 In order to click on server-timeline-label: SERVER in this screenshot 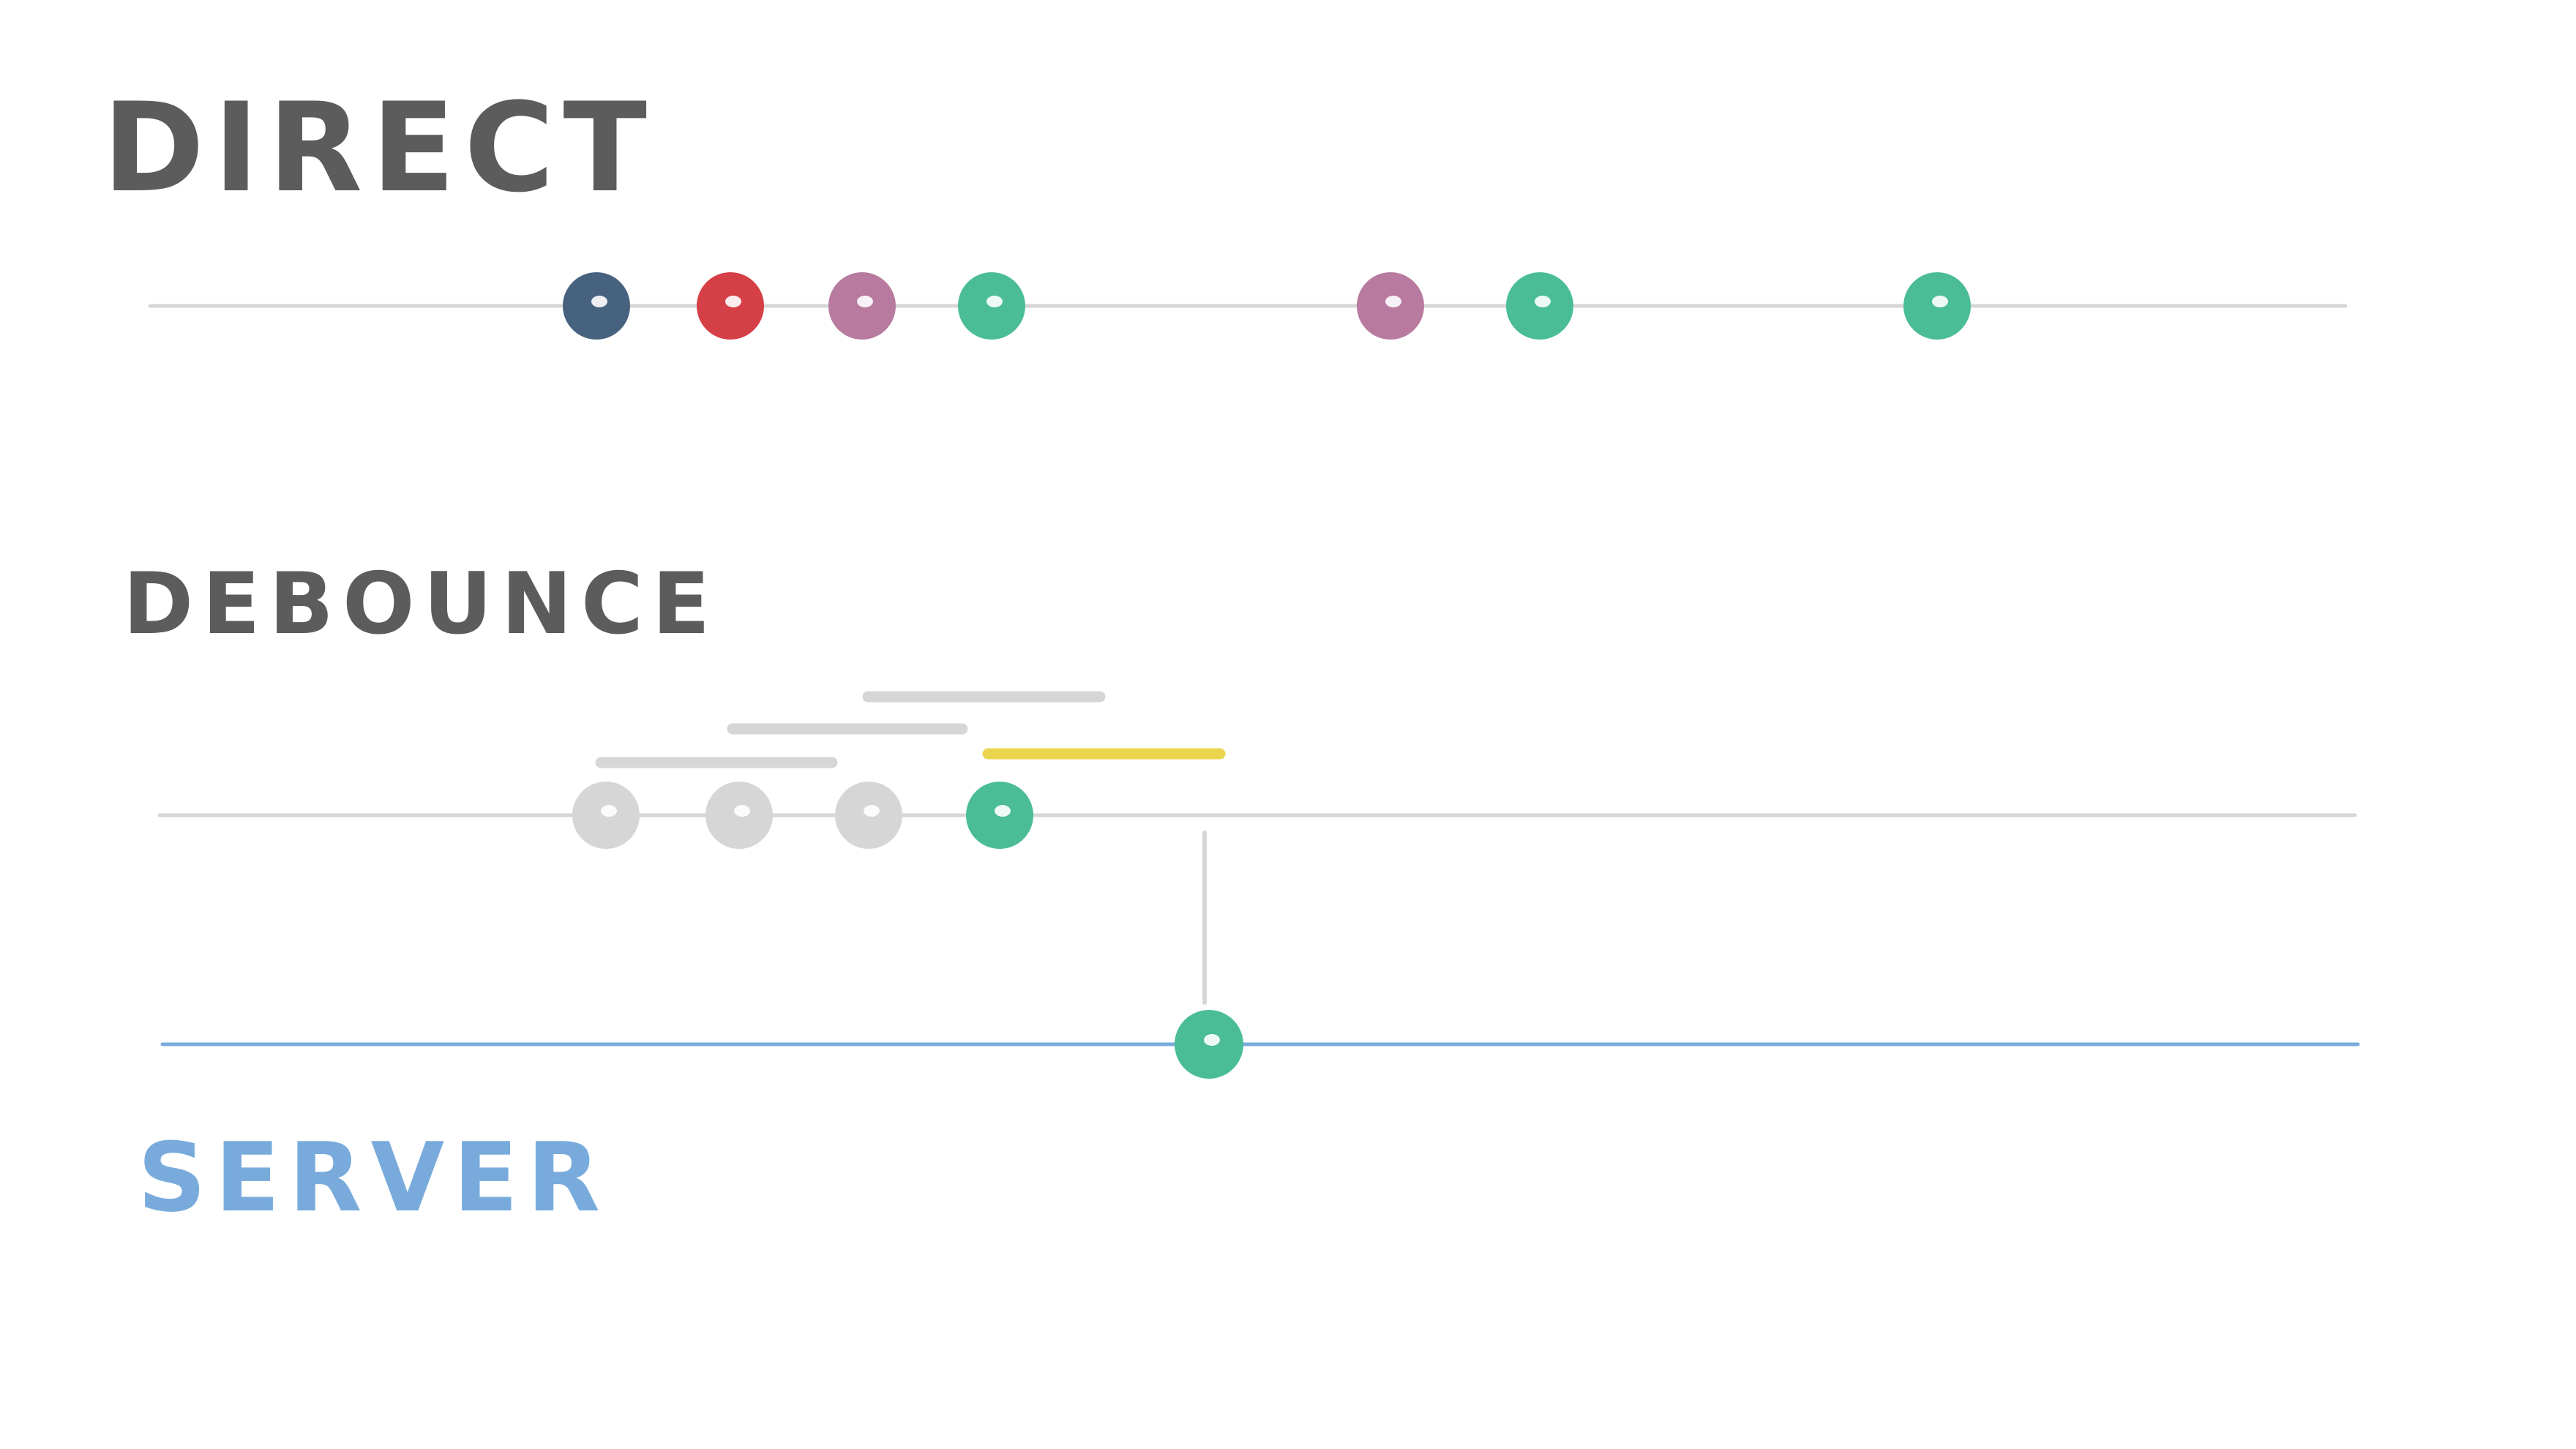, I will do `click(374, 1177)`.